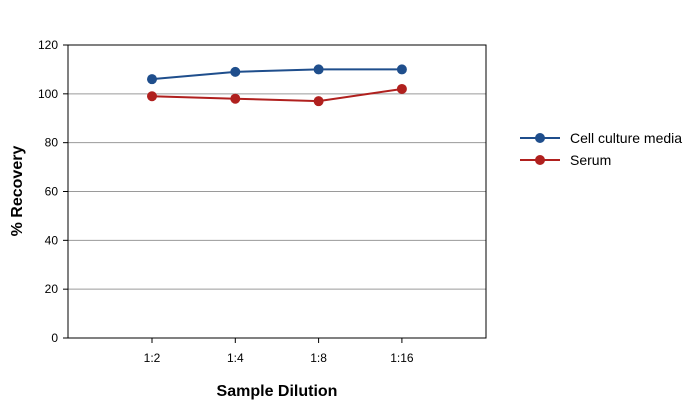  What do you see at coordinates (54, 338) in the screenshot?
I see `y-tick-label: 0` at bounding box center [54, 338].